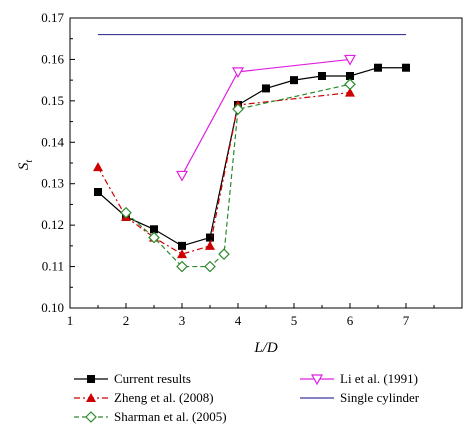  I want to click on legend-item: Current results, so click(132, 378).